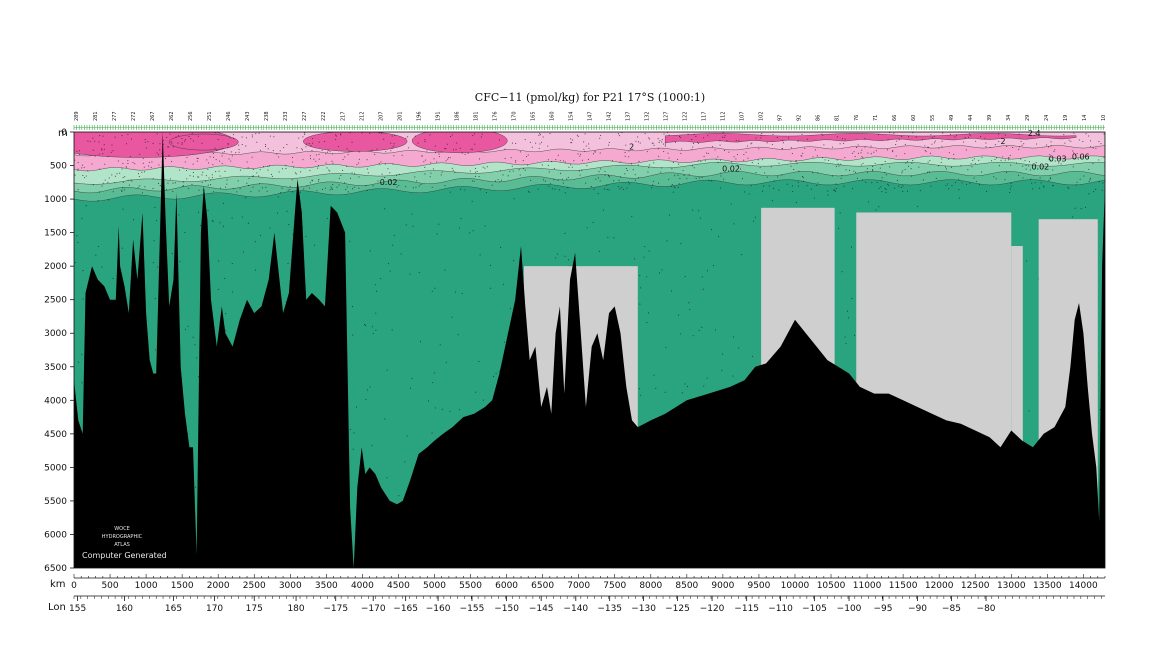 The height and width of the screenshot is (650, 1150). Describe the element at coordinates (542, 586) in the screenshot. I see `km-tick-label: 6500` at that location.